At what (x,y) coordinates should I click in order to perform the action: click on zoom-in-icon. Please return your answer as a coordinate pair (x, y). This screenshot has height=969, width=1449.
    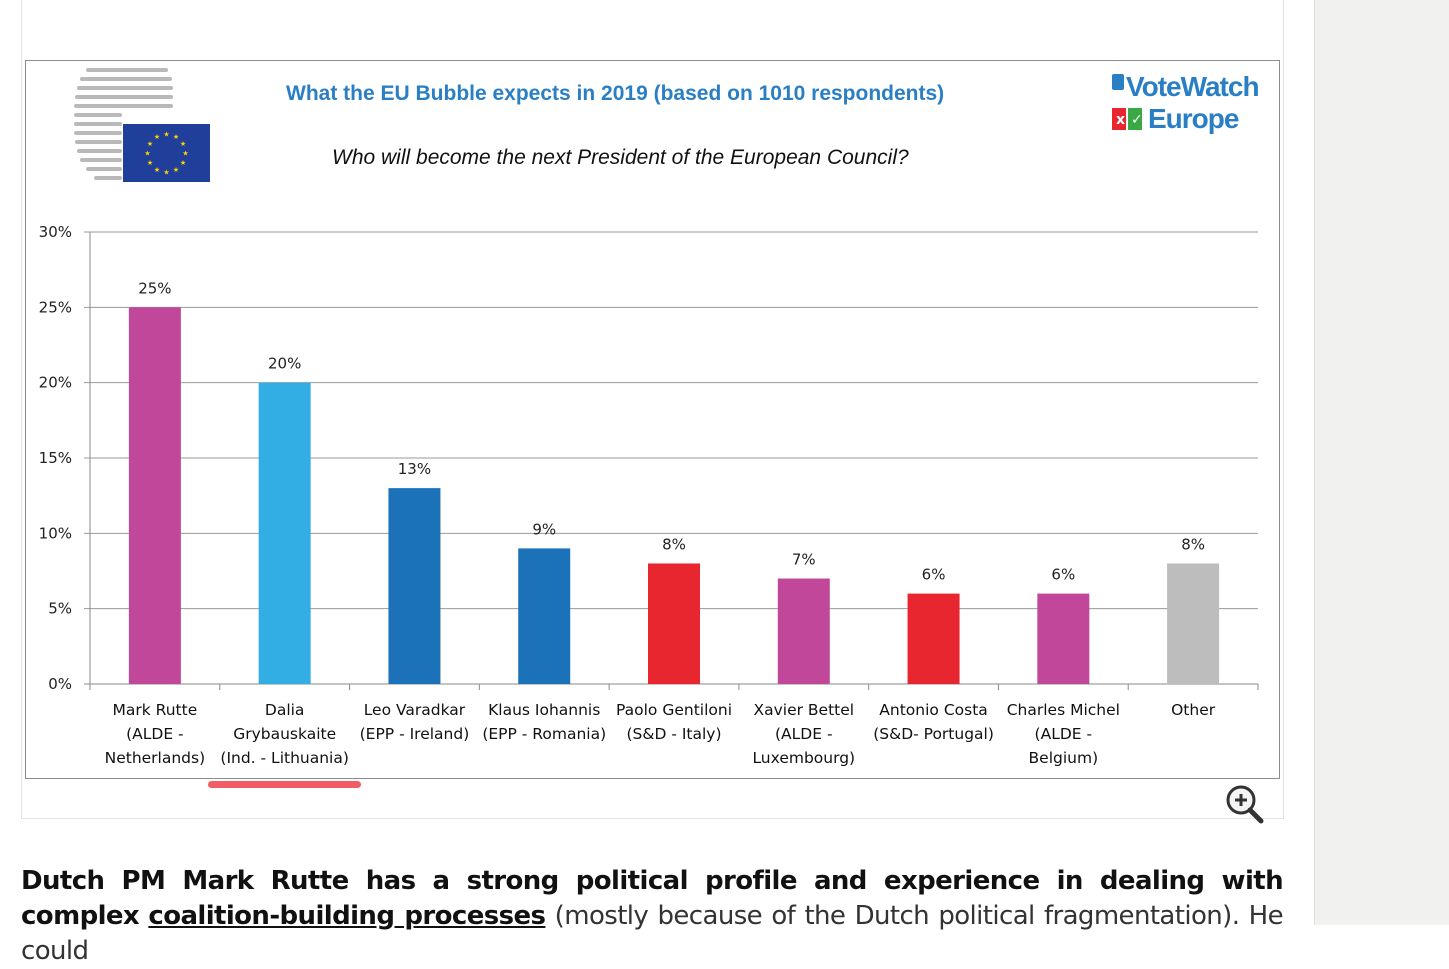
    Looking at the image, I should click on (1246, 806).